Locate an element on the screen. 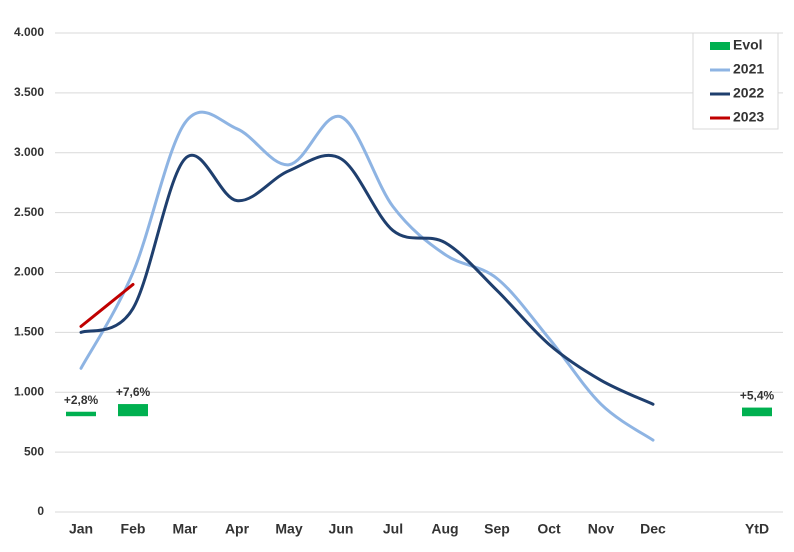 The image size is (794, 552). legend-label: 2022 is located at coordinates (748, 93).